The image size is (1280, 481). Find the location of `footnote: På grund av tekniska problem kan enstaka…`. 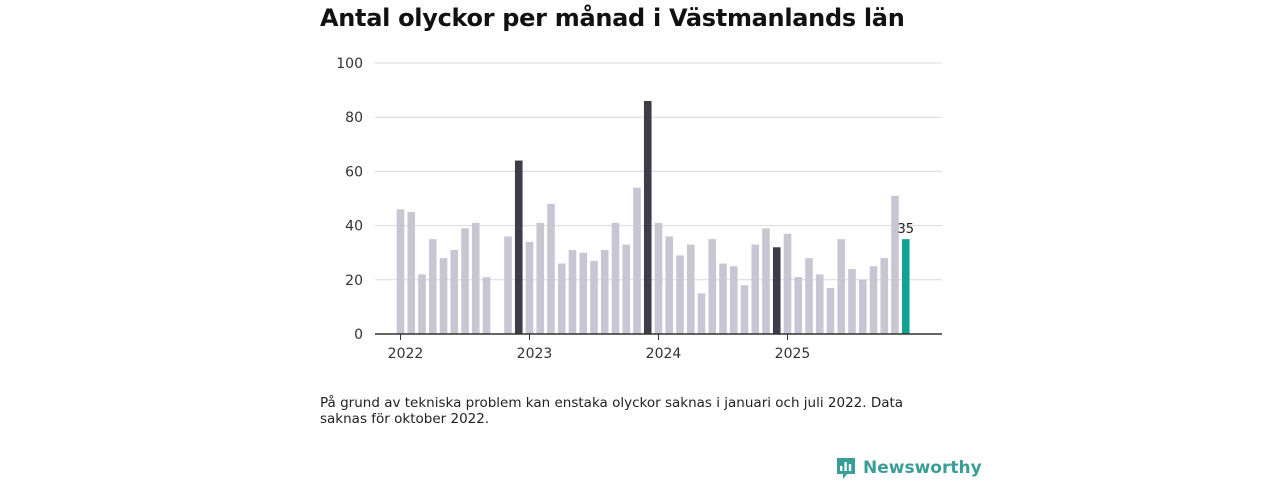

footnote: På grund av tekniska problem kan enstaka… is located at coordinates (612, 411).